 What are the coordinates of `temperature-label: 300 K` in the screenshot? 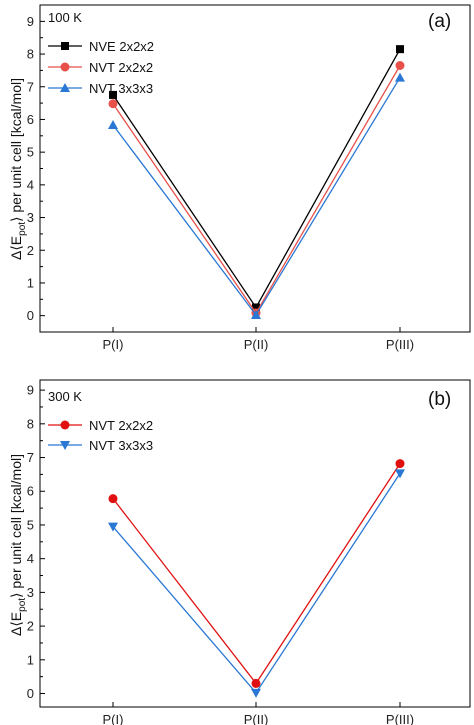 It's located at (65, 396).